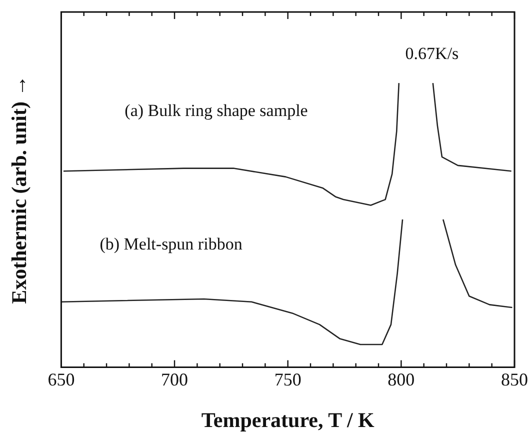  Describe the element at coordinates (432, 54) in the screenshot. I see `text: 0.67K/s` at that location.